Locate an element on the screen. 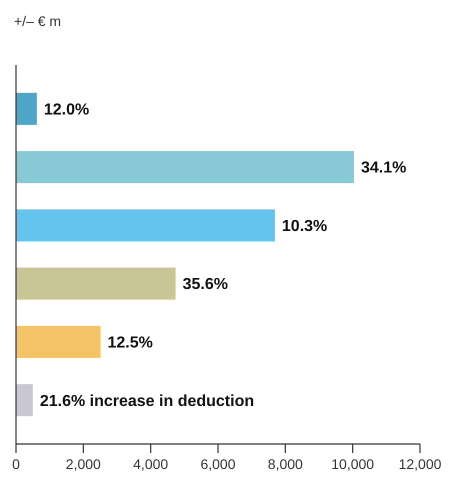 The image size is (450, 482). annotation: 21.6% increase in deduction is located at coordinates (147, 401).